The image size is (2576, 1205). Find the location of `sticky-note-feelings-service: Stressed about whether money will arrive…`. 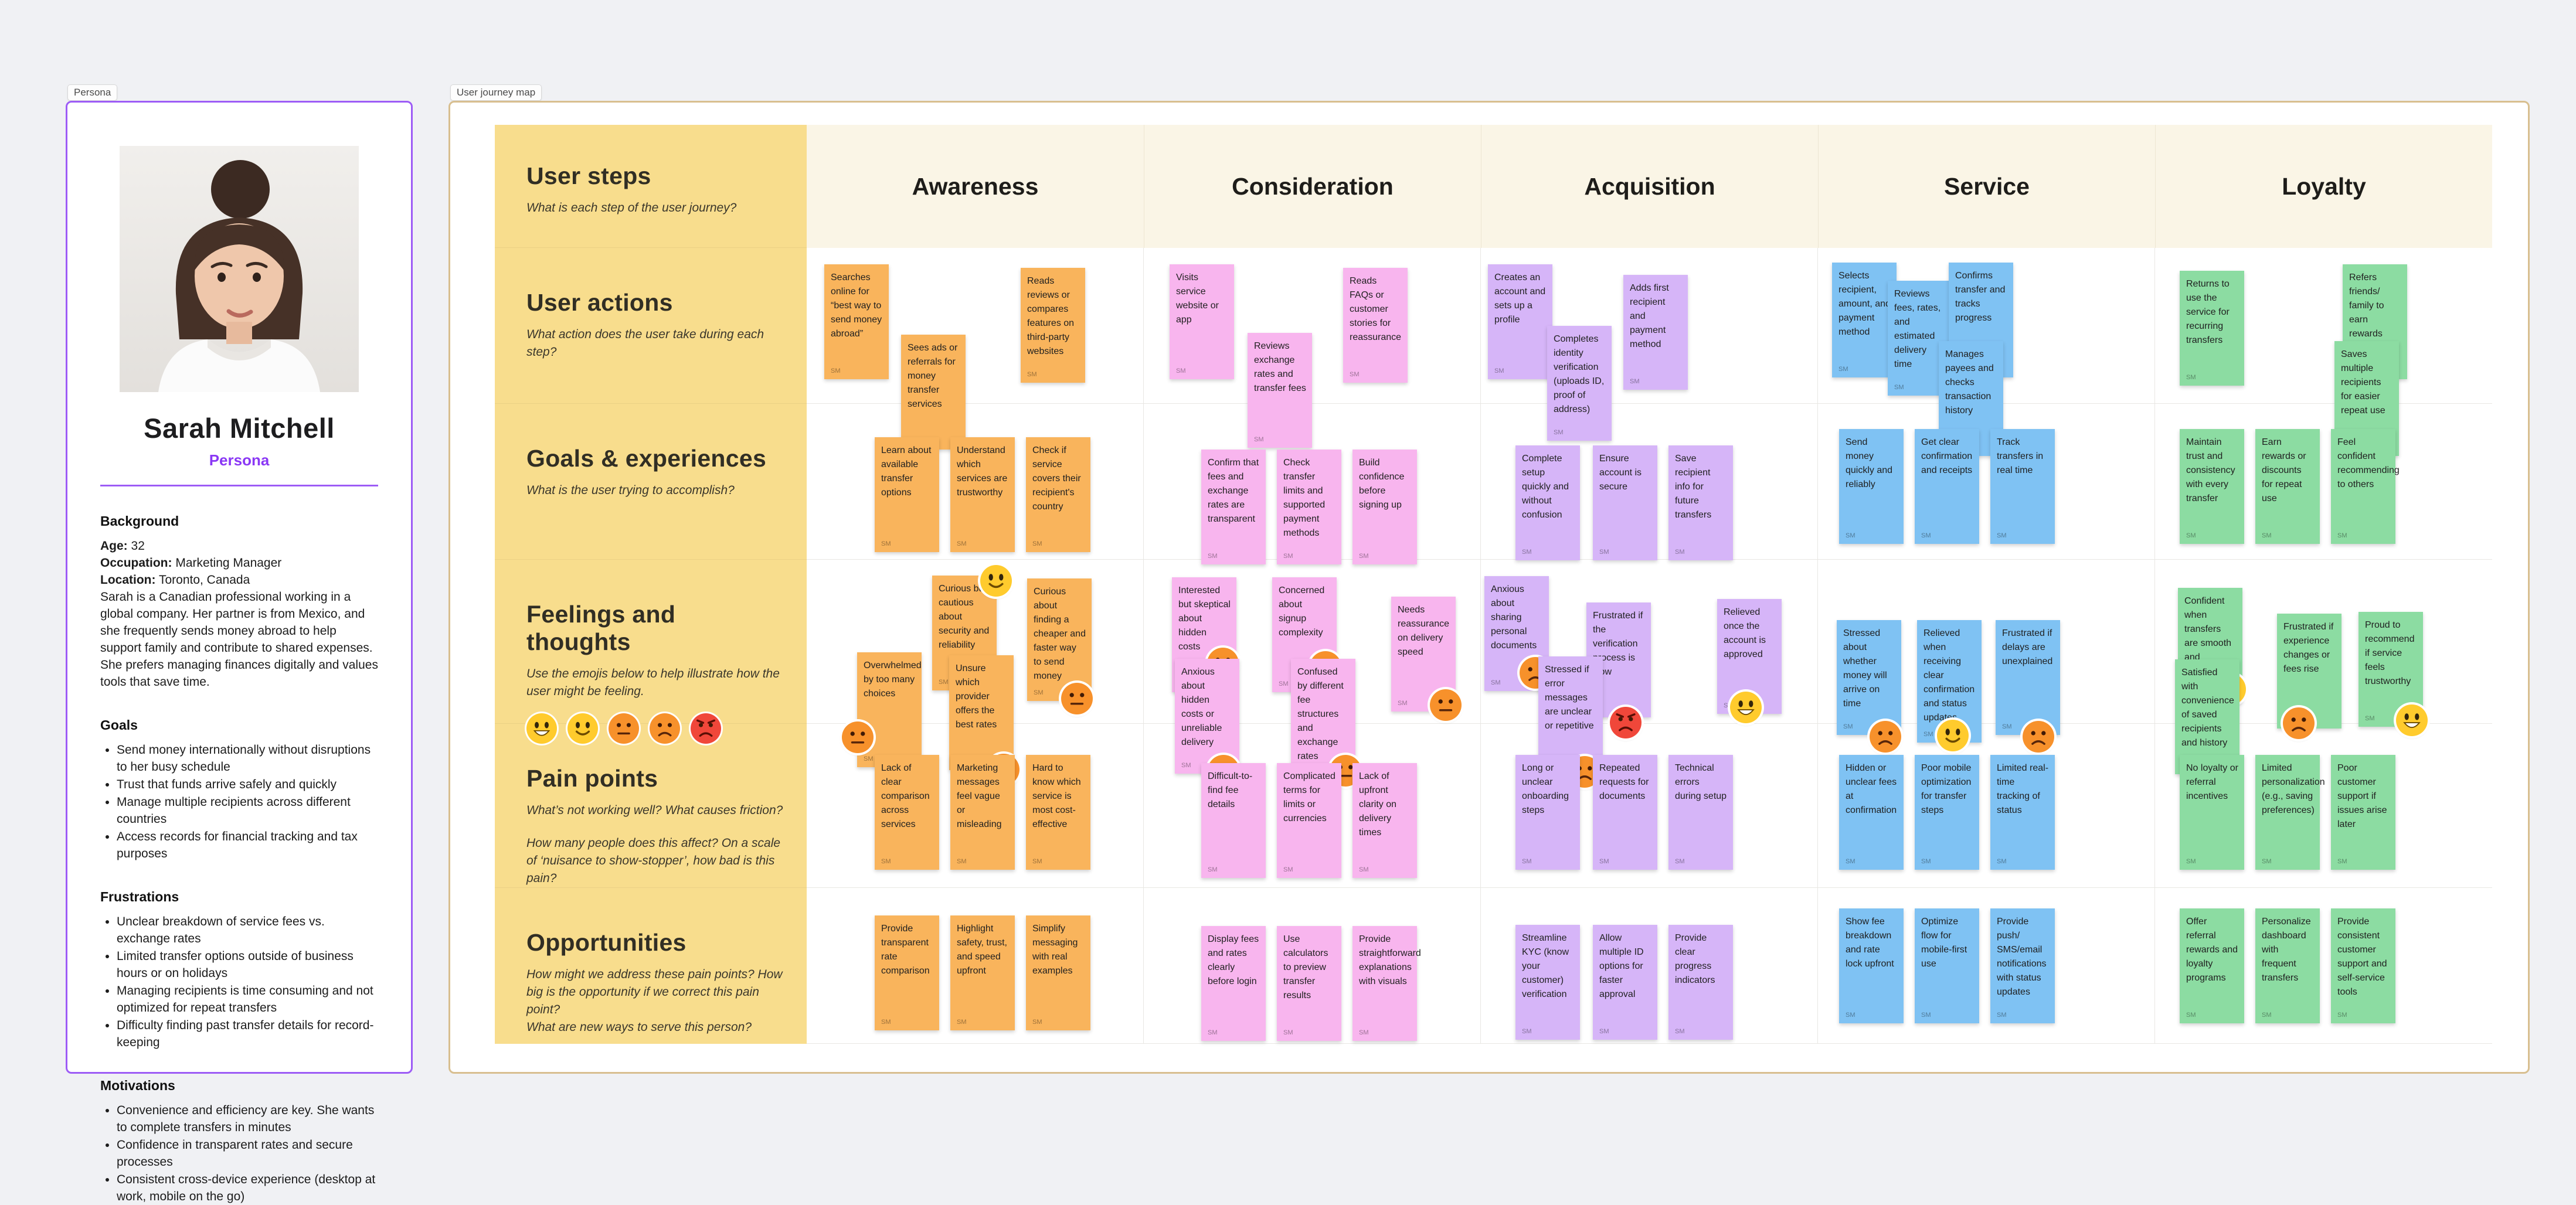

sticky-note-feelings-service: Stressed about whether money will arrive… is located at coordinates (1869, 687).